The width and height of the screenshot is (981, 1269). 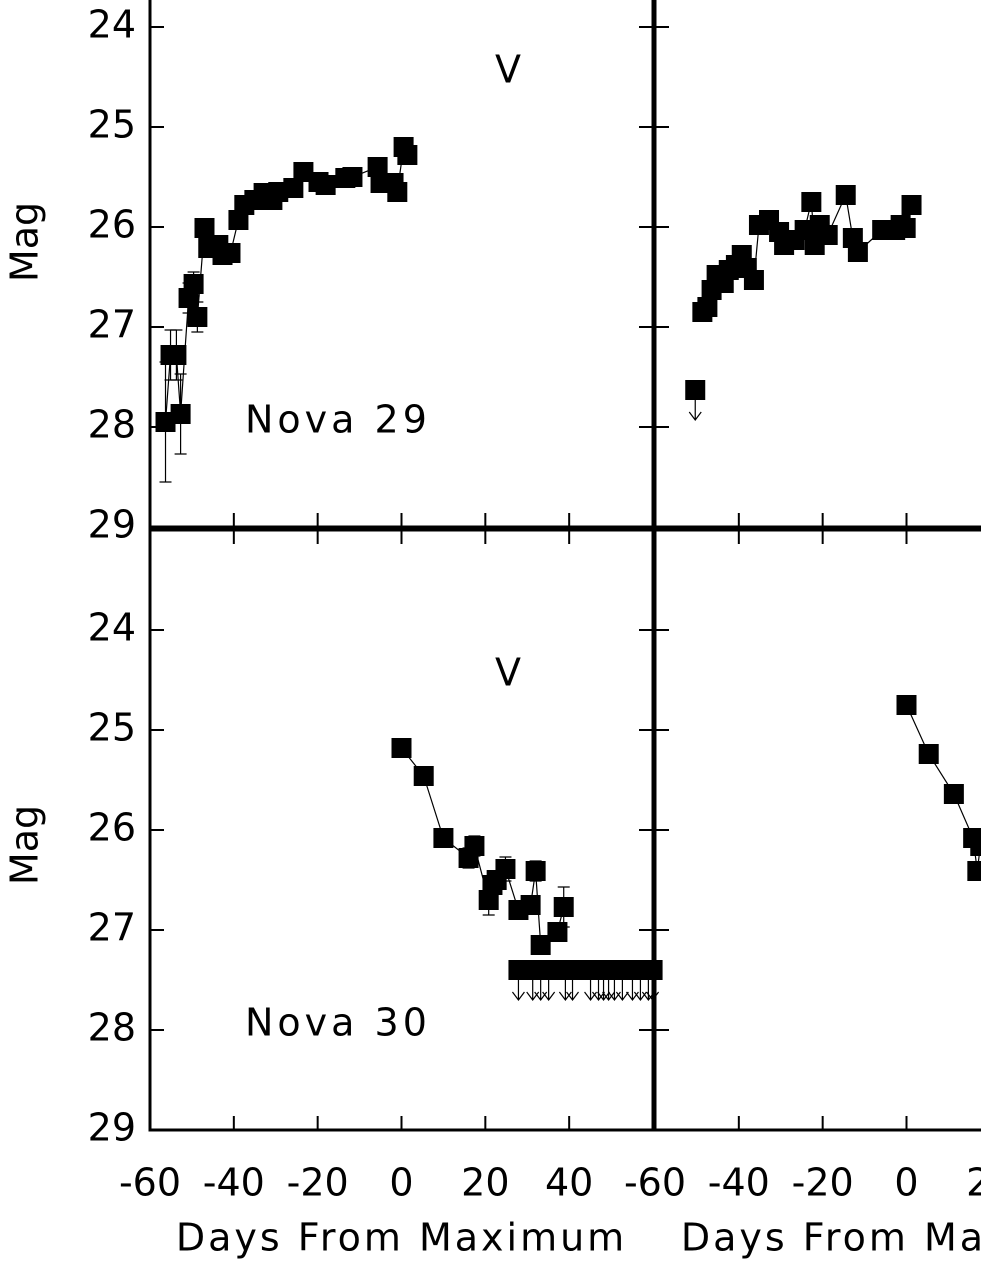 What do you see at coordinates (569, 1183) in the screenshot?
I see `x-tick-label: 40` at bounding box center [569, 1183].